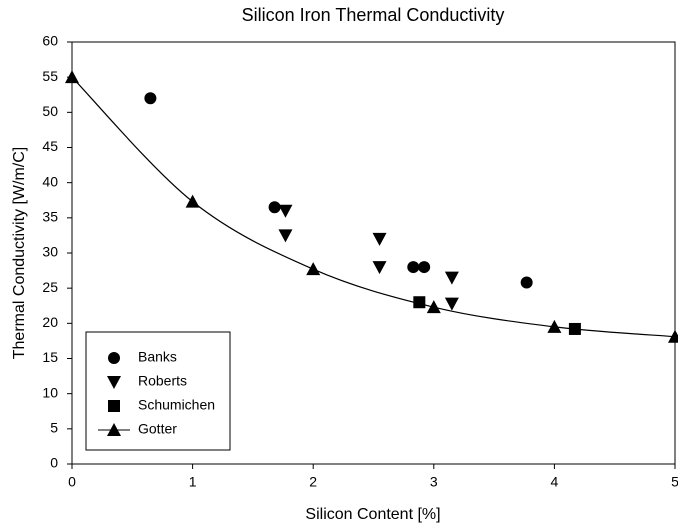  I want to click on y-axis-label: Thermal Conductivity [W/m/C], so click(19, 253).